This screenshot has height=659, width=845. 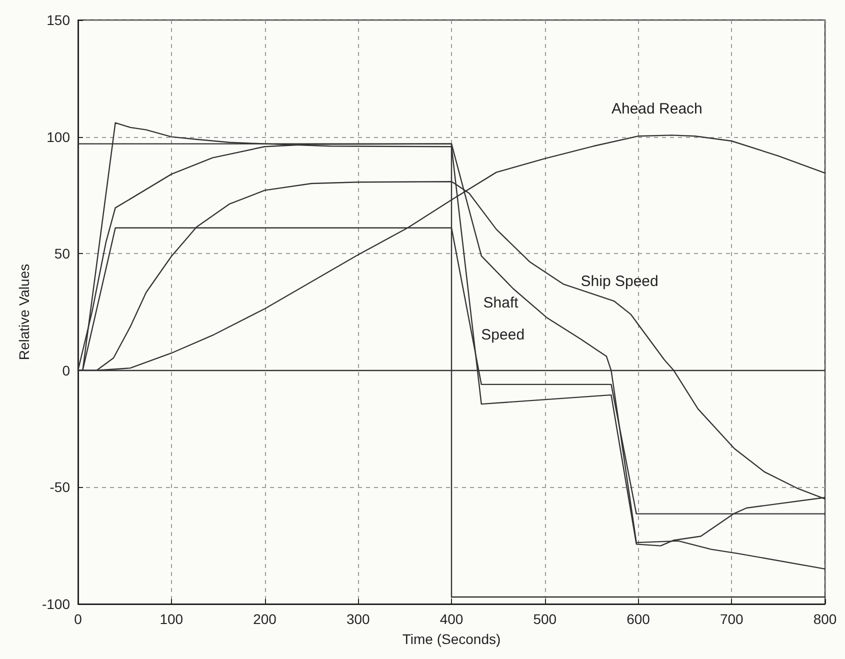 I want to click on y-tick-label: -50, so click(x=60, y=487).